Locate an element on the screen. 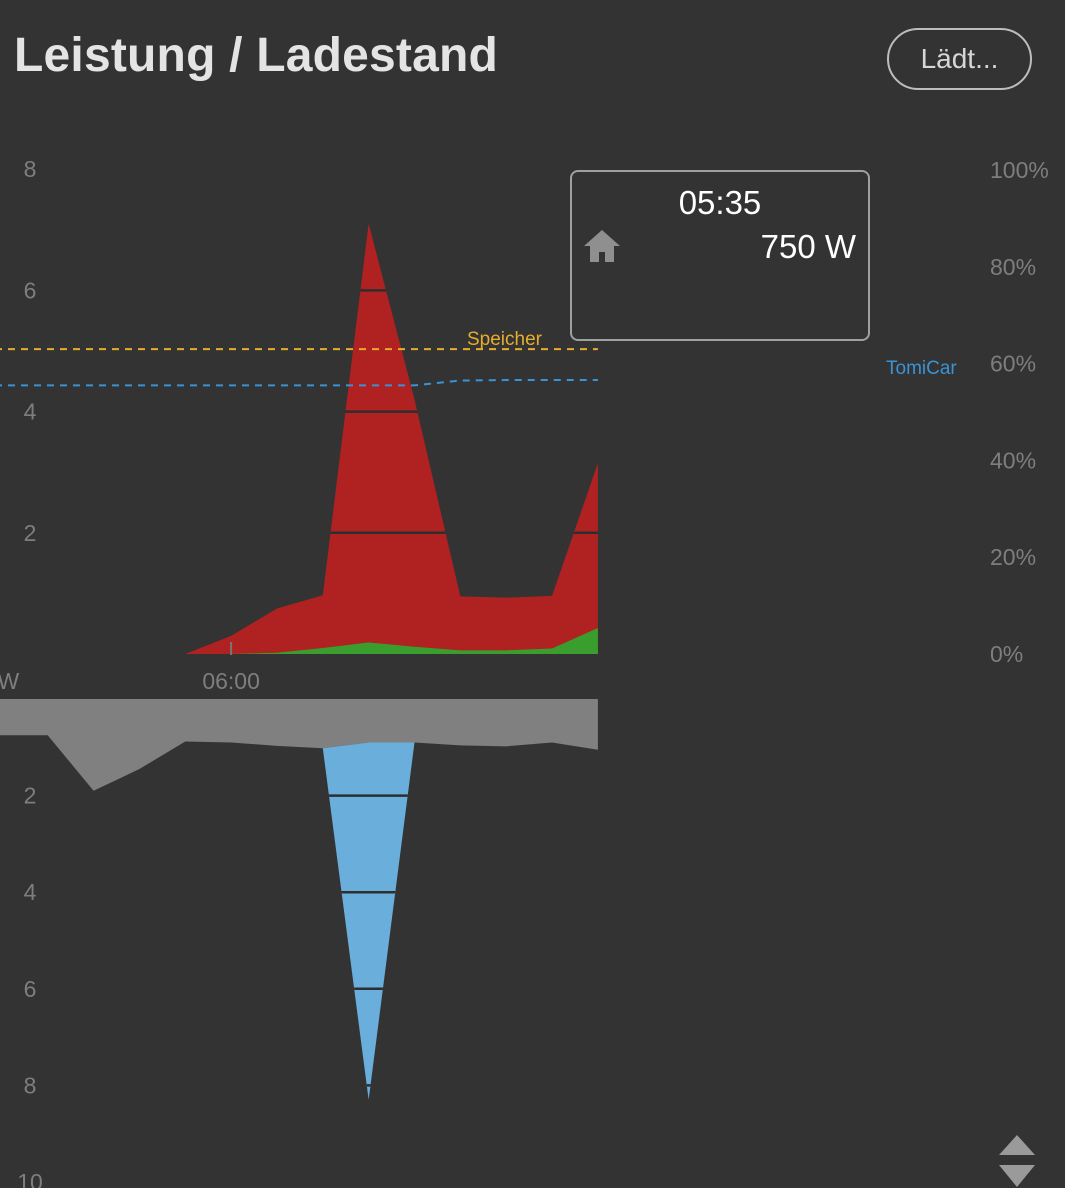  soc-tick-label: 80% is located at coordinates (1013, 267).